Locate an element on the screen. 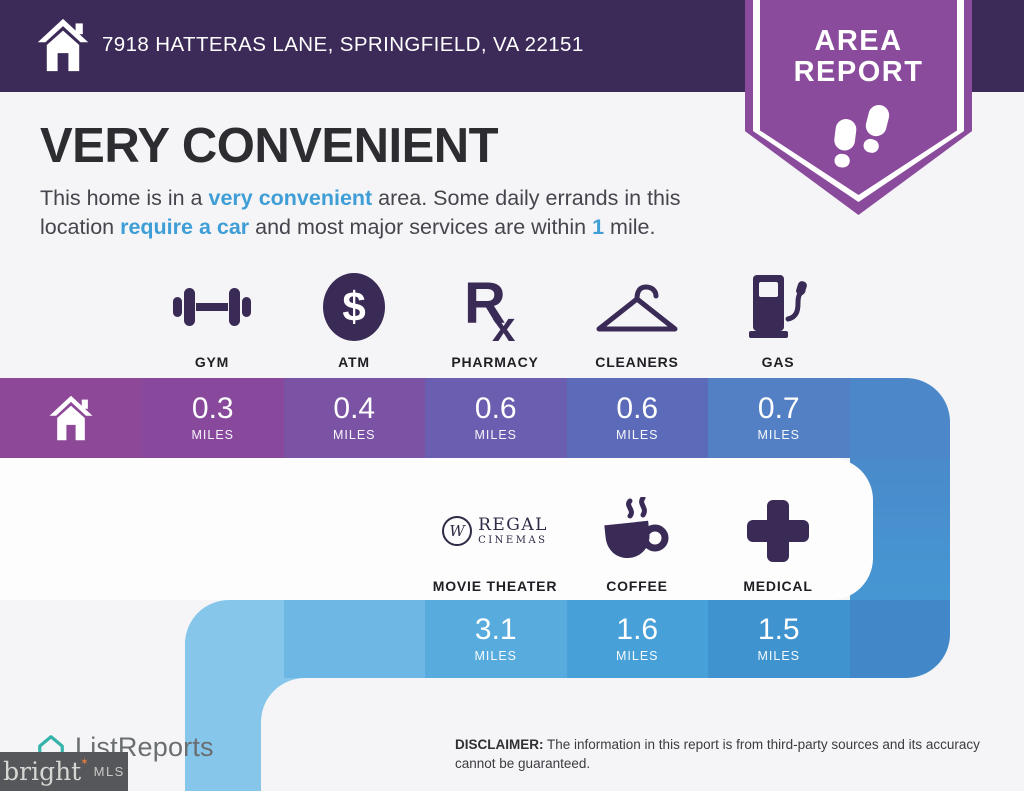 This screenshot has width=1024, height=791. distance-value: 1.6 is located at coordinates (637, 629).